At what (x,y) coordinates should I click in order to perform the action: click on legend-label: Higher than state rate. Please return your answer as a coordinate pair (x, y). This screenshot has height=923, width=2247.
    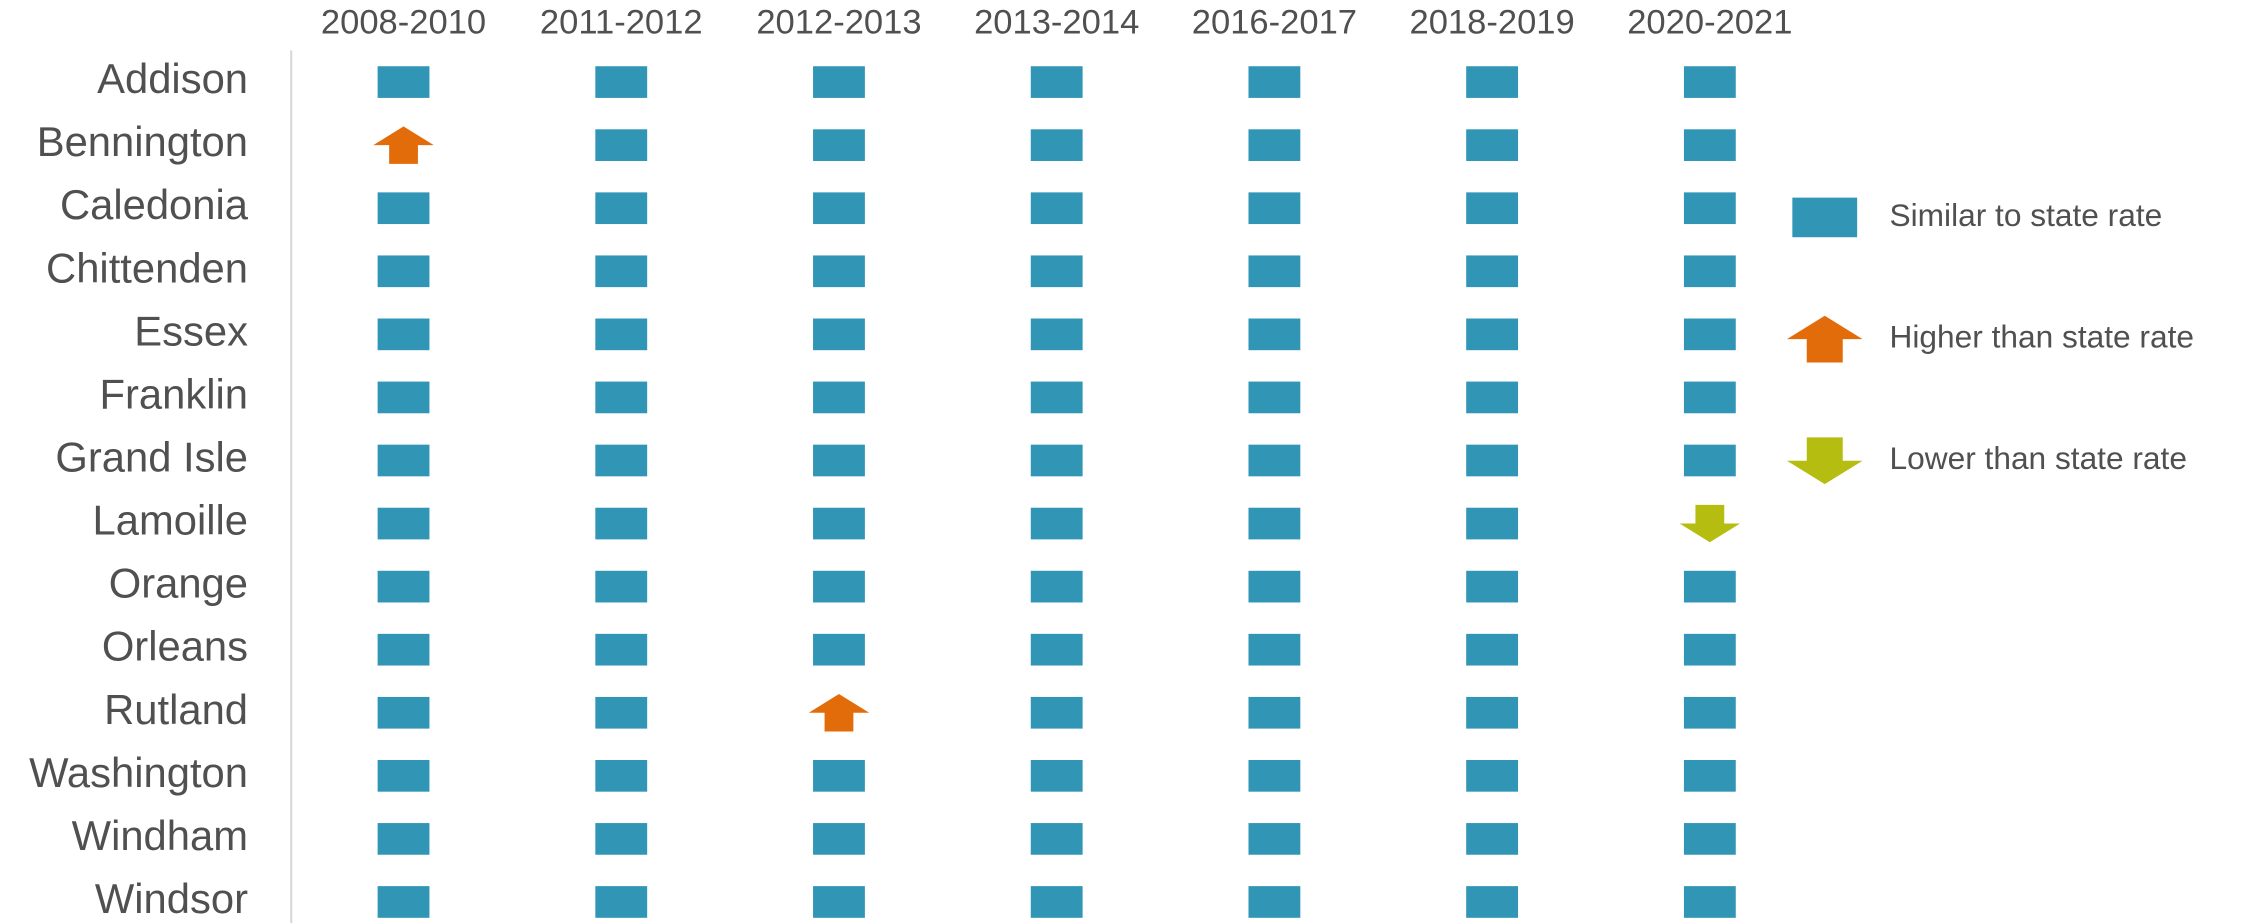
    Looking at the image, I should click on (2042, 336).